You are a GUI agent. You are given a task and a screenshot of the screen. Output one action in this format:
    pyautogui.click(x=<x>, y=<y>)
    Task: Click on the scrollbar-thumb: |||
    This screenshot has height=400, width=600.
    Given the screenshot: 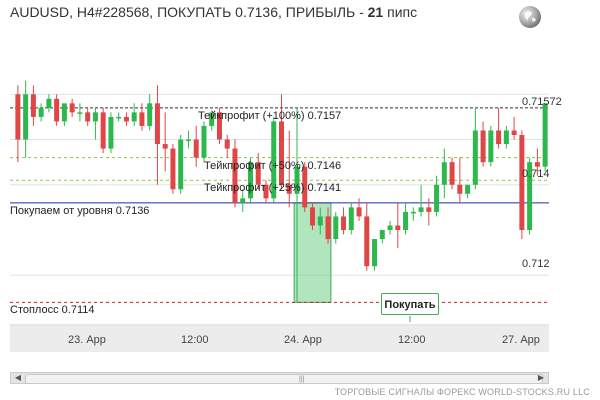 What is the action you would take?
    pyautogui.click(x=284, y=379)
    